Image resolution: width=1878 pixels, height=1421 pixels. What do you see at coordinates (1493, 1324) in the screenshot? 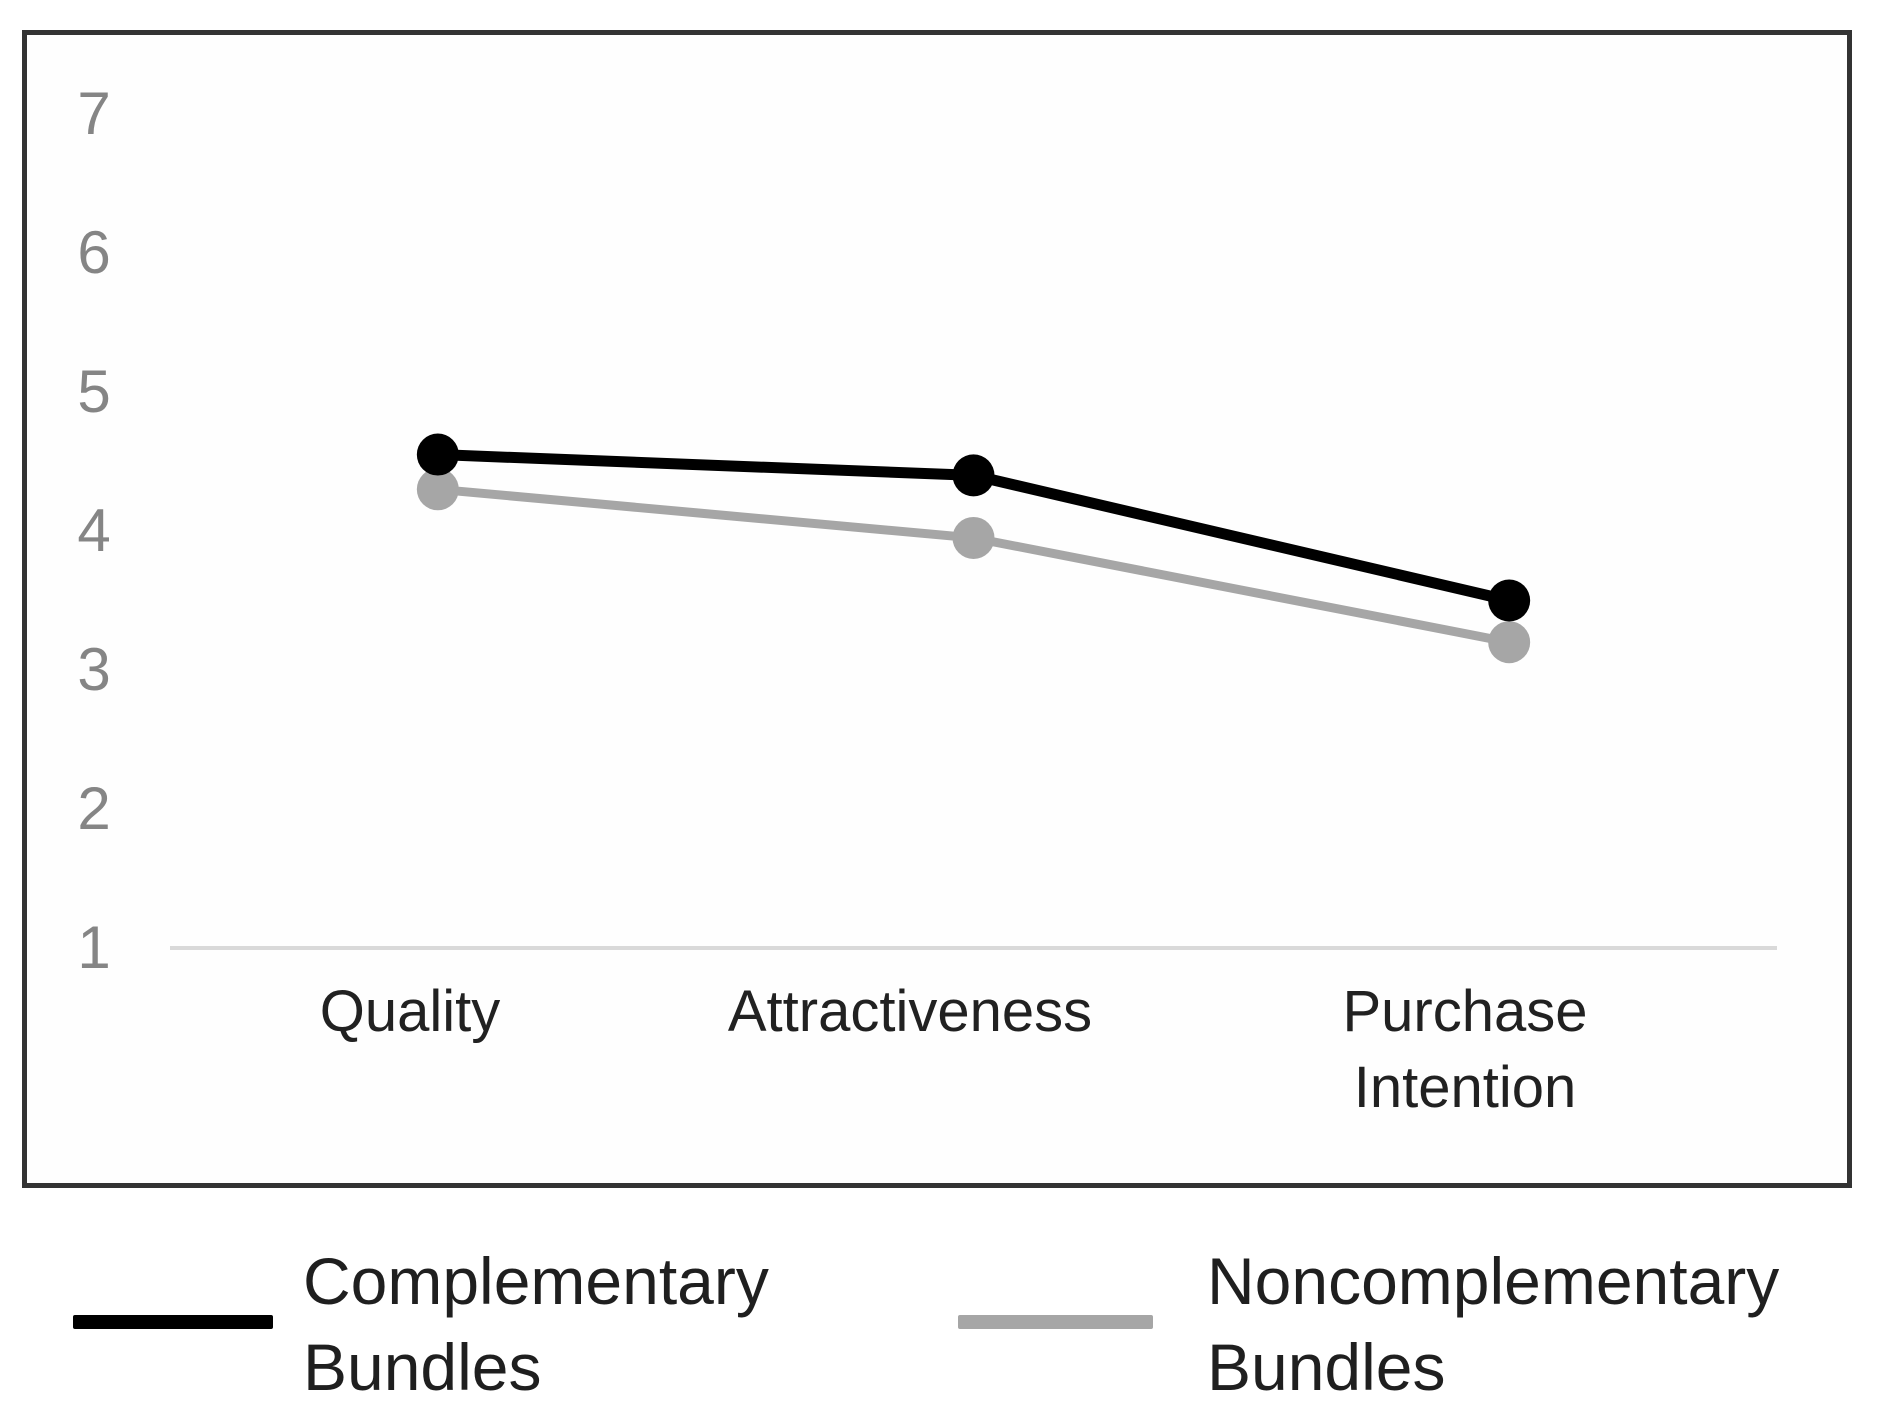
I see `legend-label-noncomplementary-bundles: Noncomplementary Bundles` at bounding box center [1493, 1324].